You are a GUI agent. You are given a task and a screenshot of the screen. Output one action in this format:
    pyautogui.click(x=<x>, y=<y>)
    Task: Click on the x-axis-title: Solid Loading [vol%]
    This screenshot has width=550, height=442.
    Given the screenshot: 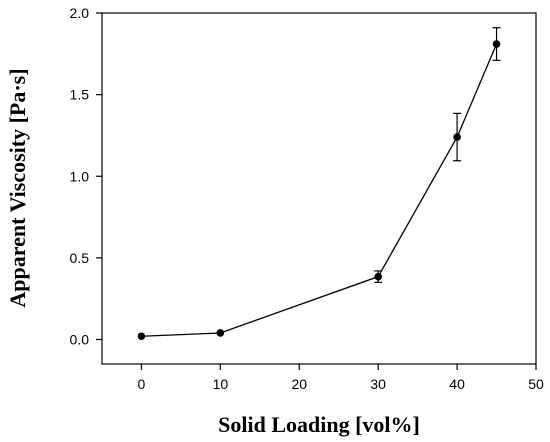 What is the action you would take?
    pyautogui.click(x=319, y=424)
    